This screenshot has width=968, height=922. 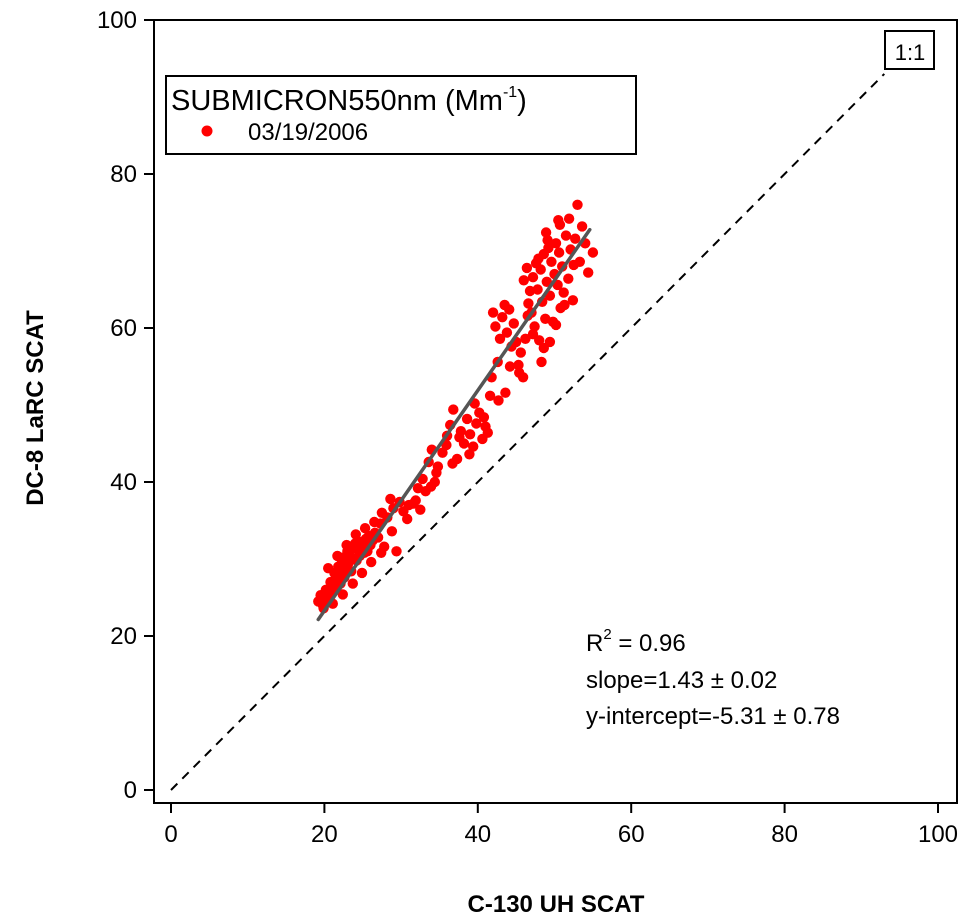 What do you see at coordinates (631, 834) in the screenshot?
I see `x-tick-label: 60` at bounding box center [631, 834].